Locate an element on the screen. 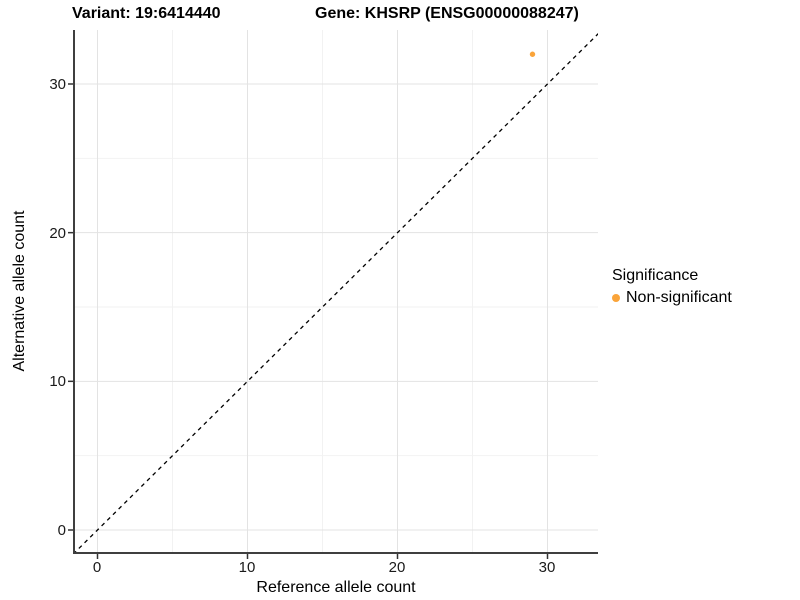 The height and width of the screenshot is (600, 800). x-tick-label-30: 30 is located at coordinates (547, 567).